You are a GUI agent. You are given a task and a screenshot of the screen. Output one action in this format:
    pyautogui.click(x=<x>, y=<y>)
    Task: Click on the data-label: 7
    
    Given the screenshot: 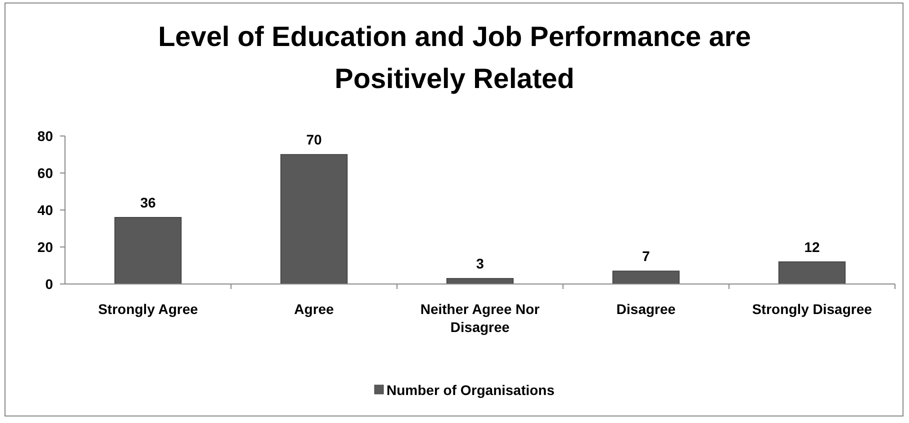 What is the action you would take?
    pyautogui.click(x=646, y=256)
    